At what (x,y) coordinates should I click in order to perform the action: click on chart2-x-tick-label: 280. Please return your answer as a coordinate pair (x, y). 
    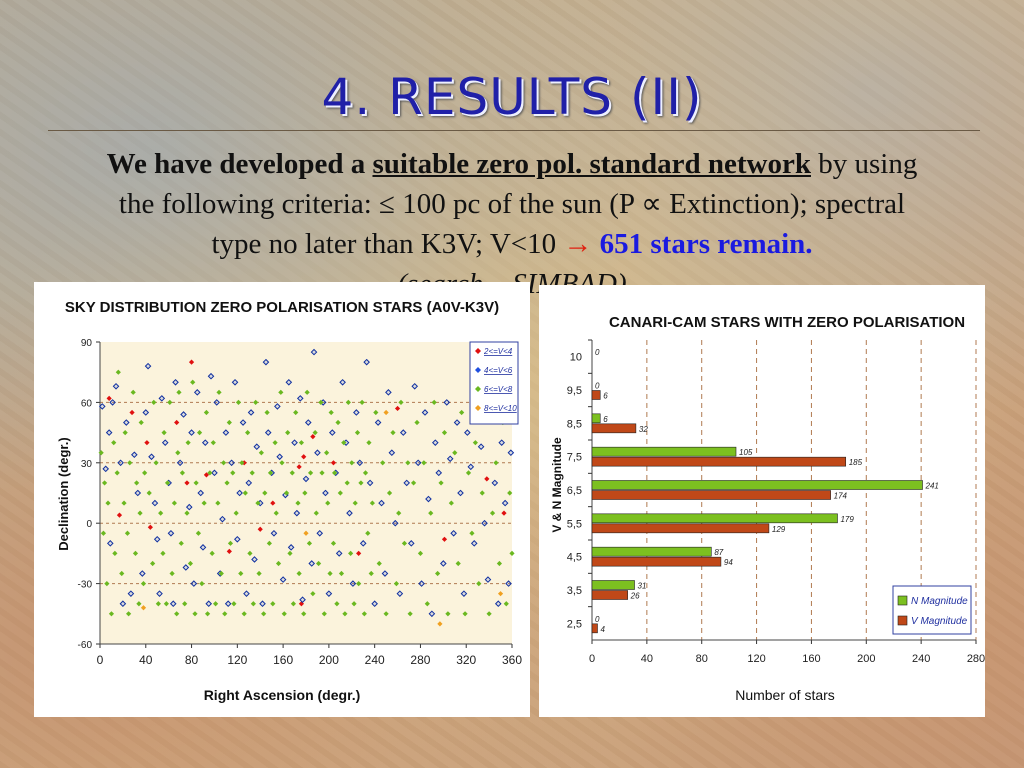
    Looking at the image, I should click on (976, 659).